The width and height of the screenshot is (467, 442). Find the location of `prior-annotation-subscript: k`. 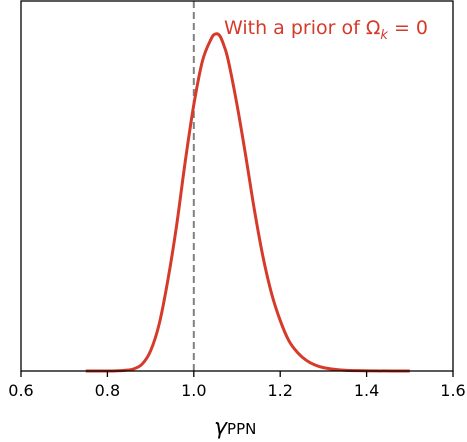

prior-annotation-subscript: k is located at coordinates (384, 35).